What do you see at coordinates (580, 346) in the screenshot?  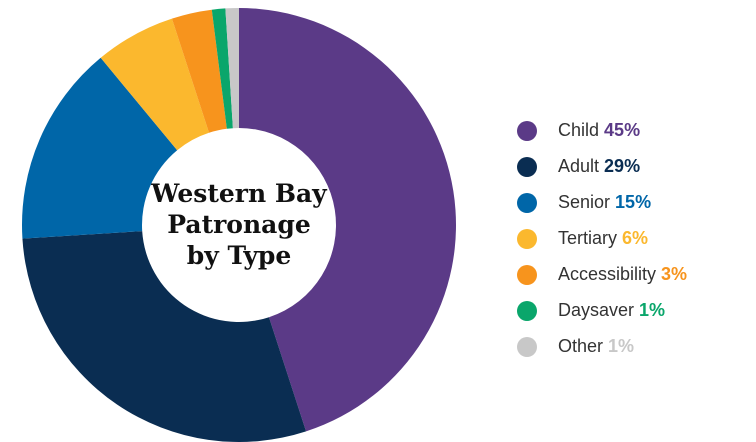 I see `legend-label: Other` at bounding box center [580, 346].